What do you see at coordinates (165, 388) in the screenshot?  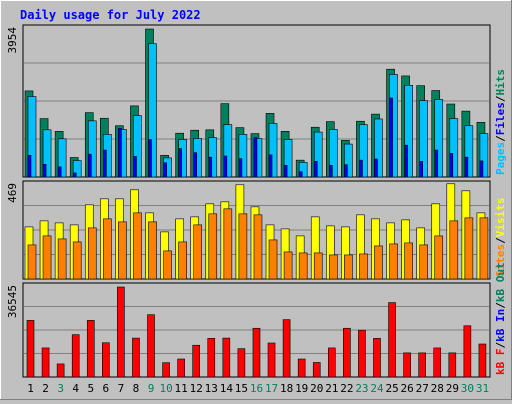 I see `x-tick-label: 10` at bounding box center [165, 388].